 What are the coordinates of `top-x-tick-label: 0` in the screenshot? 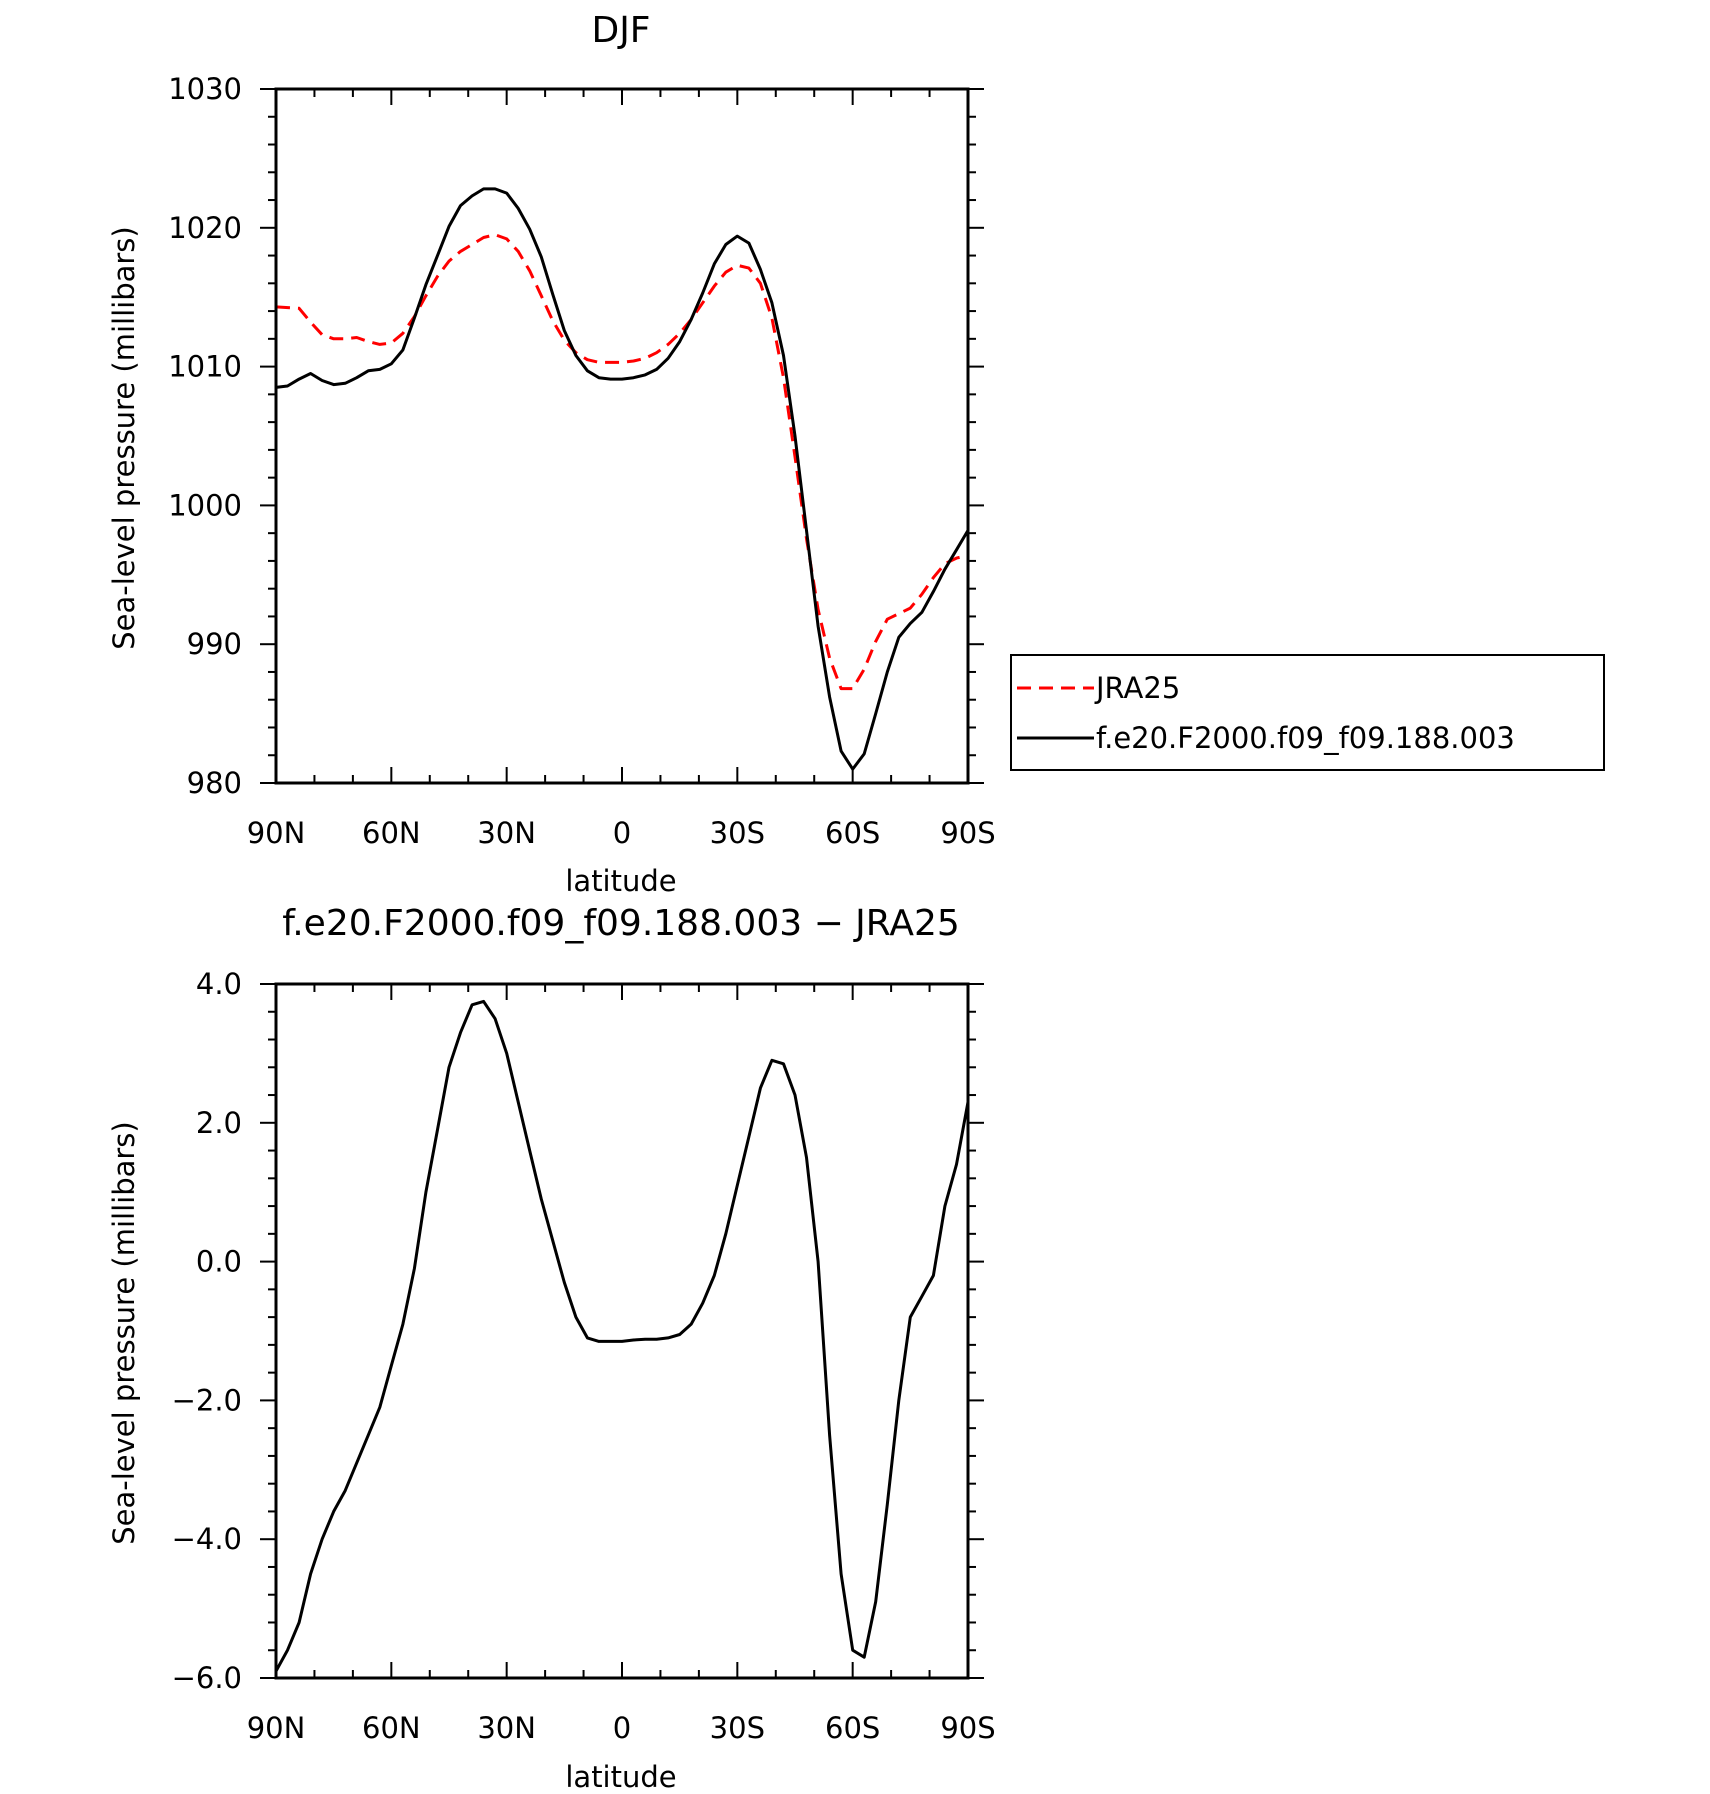 It's located at (622, 833).